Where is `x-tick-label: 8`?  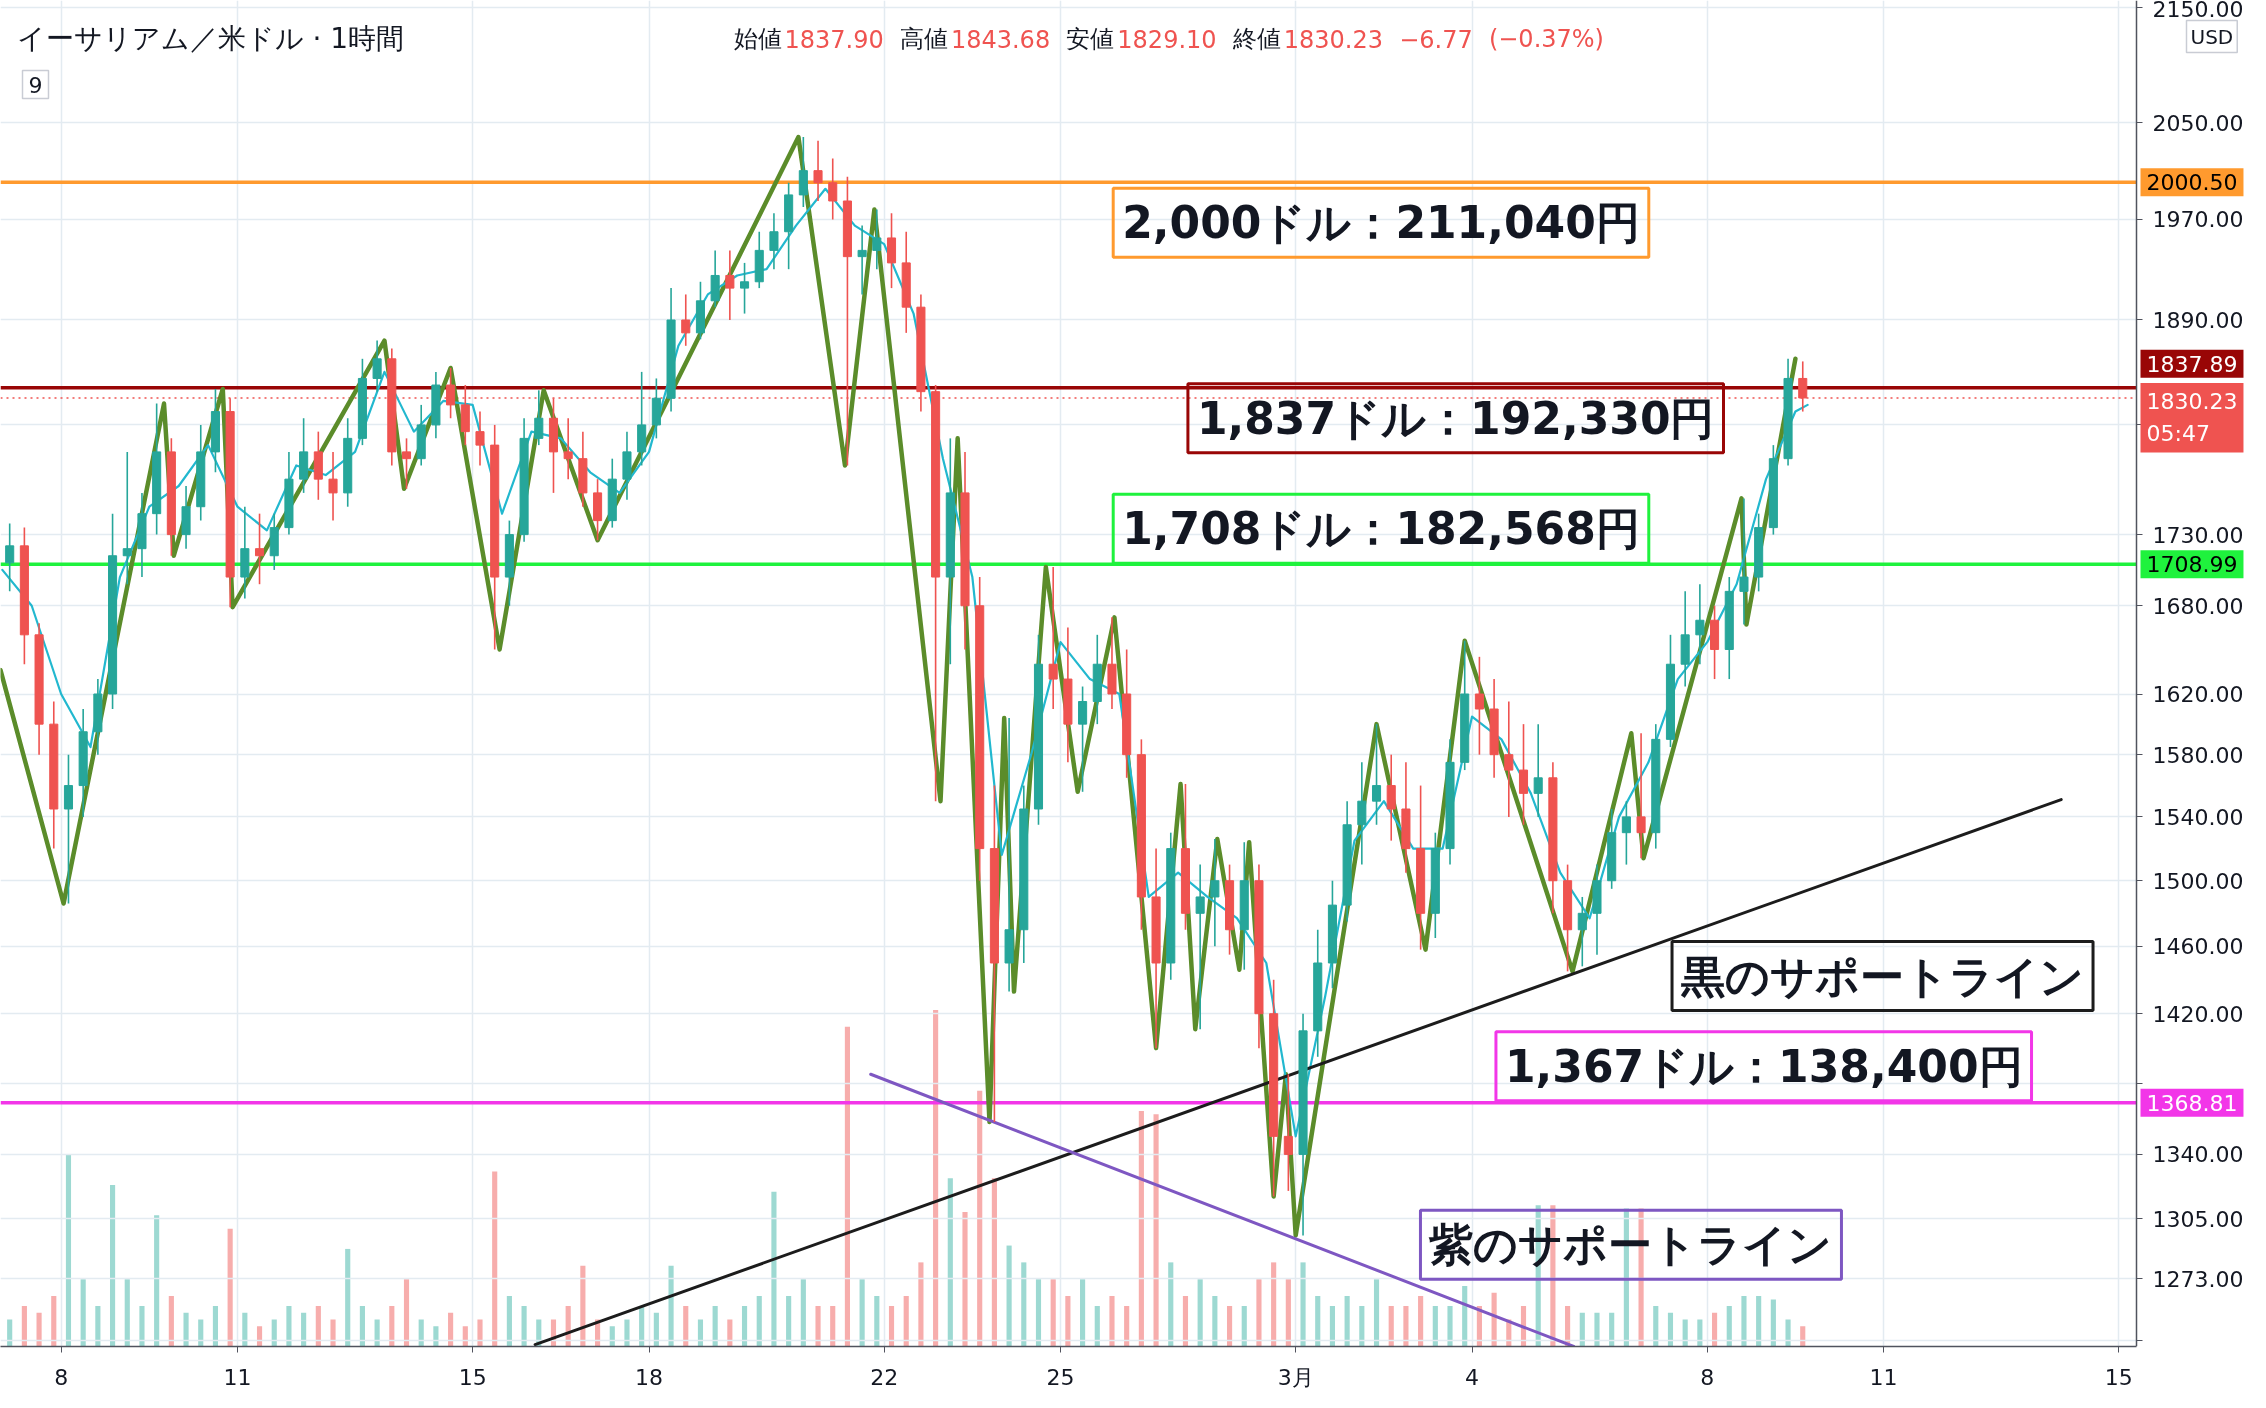 x-tick-label: 8 is located at coordinates (61, 1377).